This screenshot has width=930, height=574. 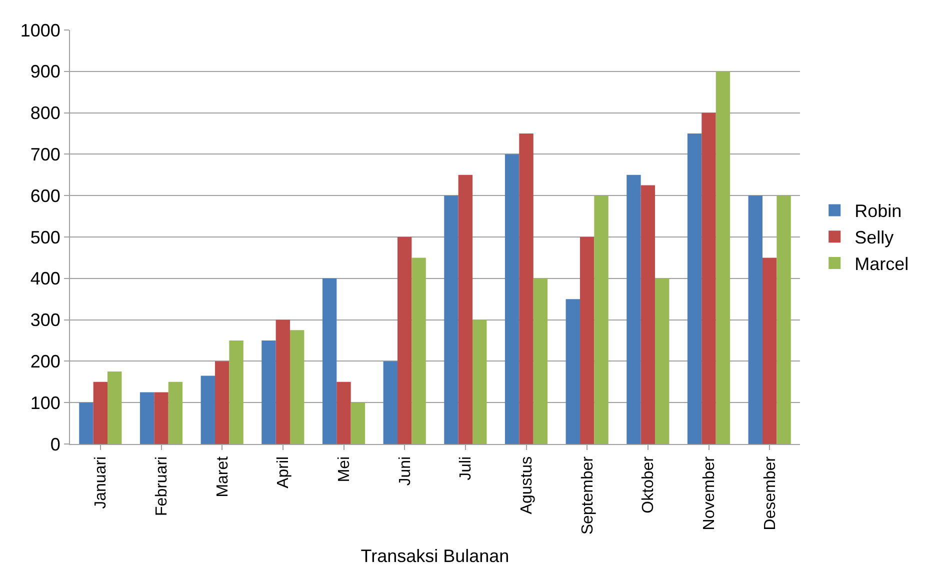 I want to click on x-tick-label: Januari, so click(x=101, y=482).